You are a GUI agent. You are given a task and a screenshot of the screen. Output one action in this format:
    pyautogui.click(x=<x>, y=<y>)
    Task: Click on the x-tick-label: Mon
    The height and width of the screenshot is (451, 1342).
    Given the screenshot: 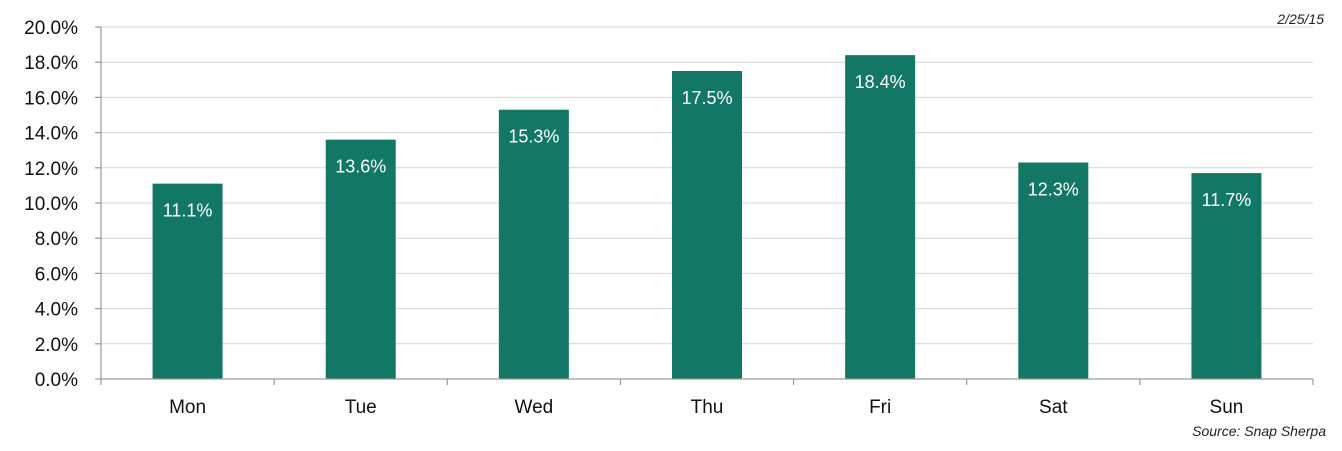 What is the action you would take?
    pyautogui.click(x=187, y=407)
    